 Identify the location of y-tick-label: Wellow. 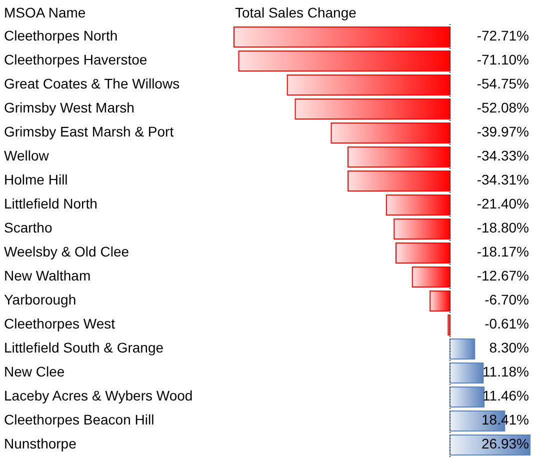
(27, 156).